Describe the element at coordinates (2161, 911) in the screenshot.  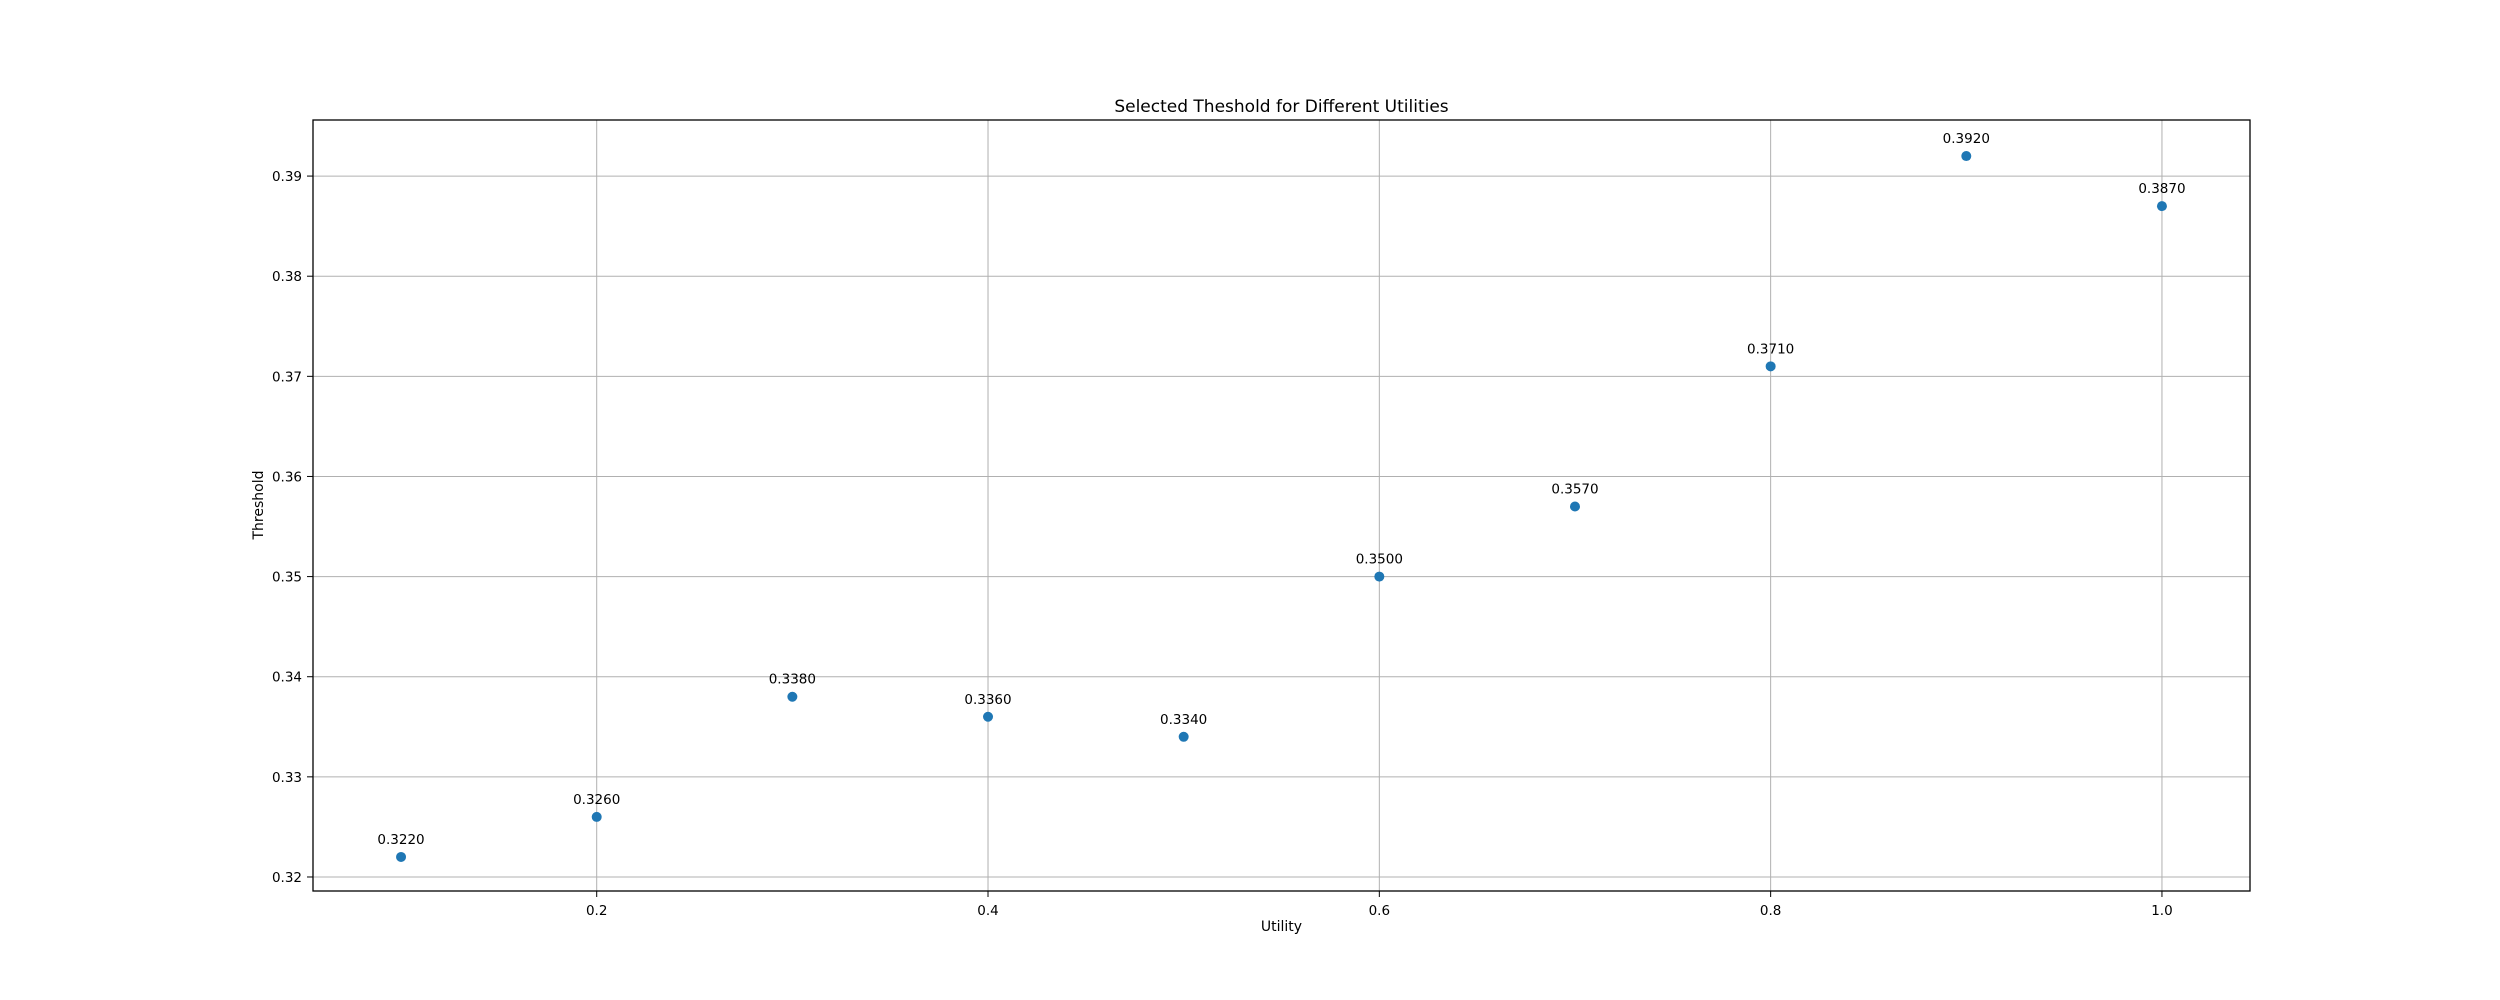
I see `x-tick-label: 1.0` at that location.